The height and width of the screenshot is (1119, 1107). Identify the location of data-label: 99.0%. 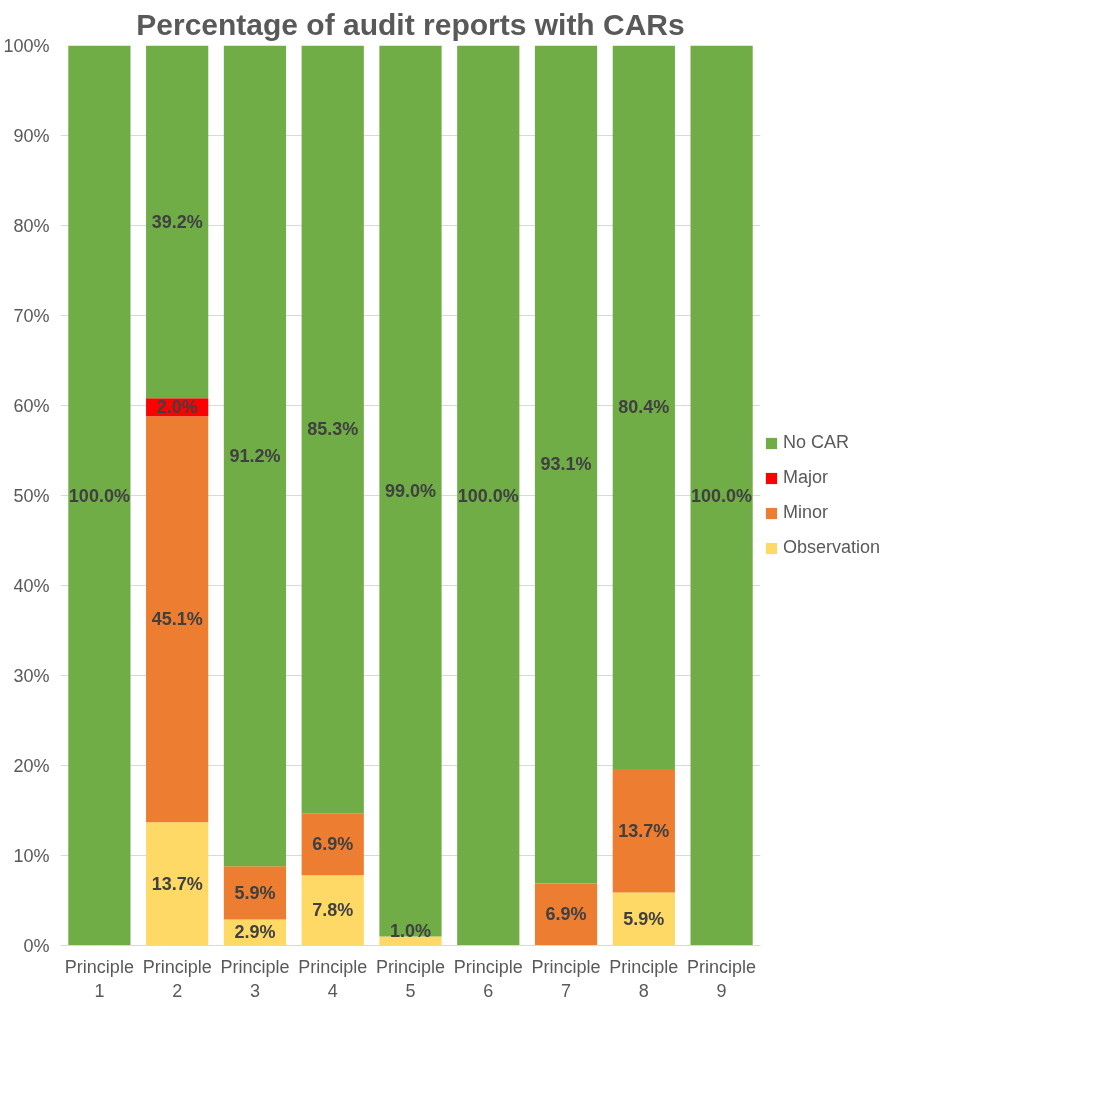
(410, 491).